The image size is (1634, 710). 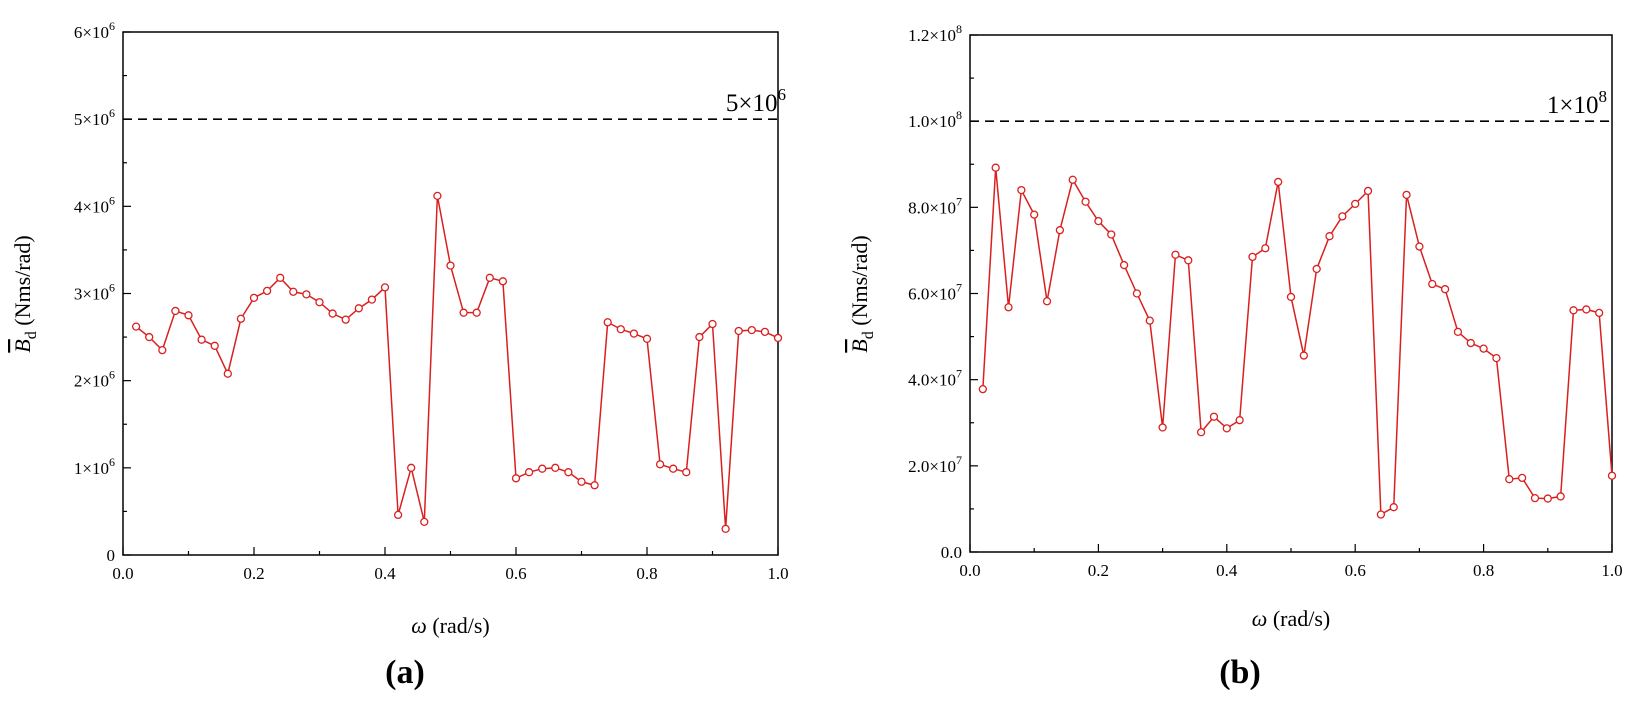 What do you see at coordinates (859, 345) in the screenshot?
I see `y-axis-symbol: B` at bounding box center [859, 345].